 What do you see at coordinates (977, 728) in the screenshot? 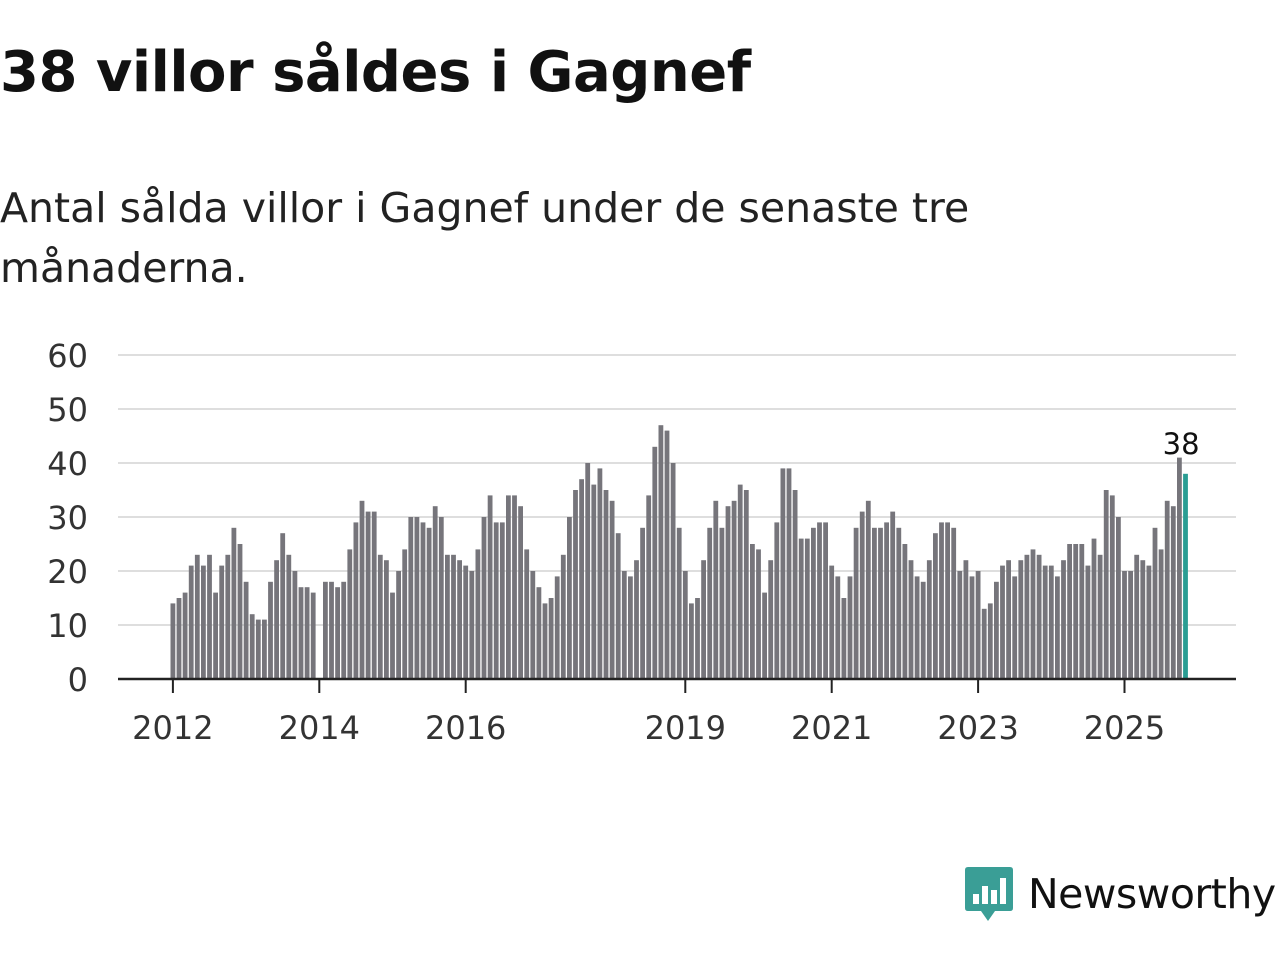
I see `x-tick-label: 2023` at bounding box center [977, 728].